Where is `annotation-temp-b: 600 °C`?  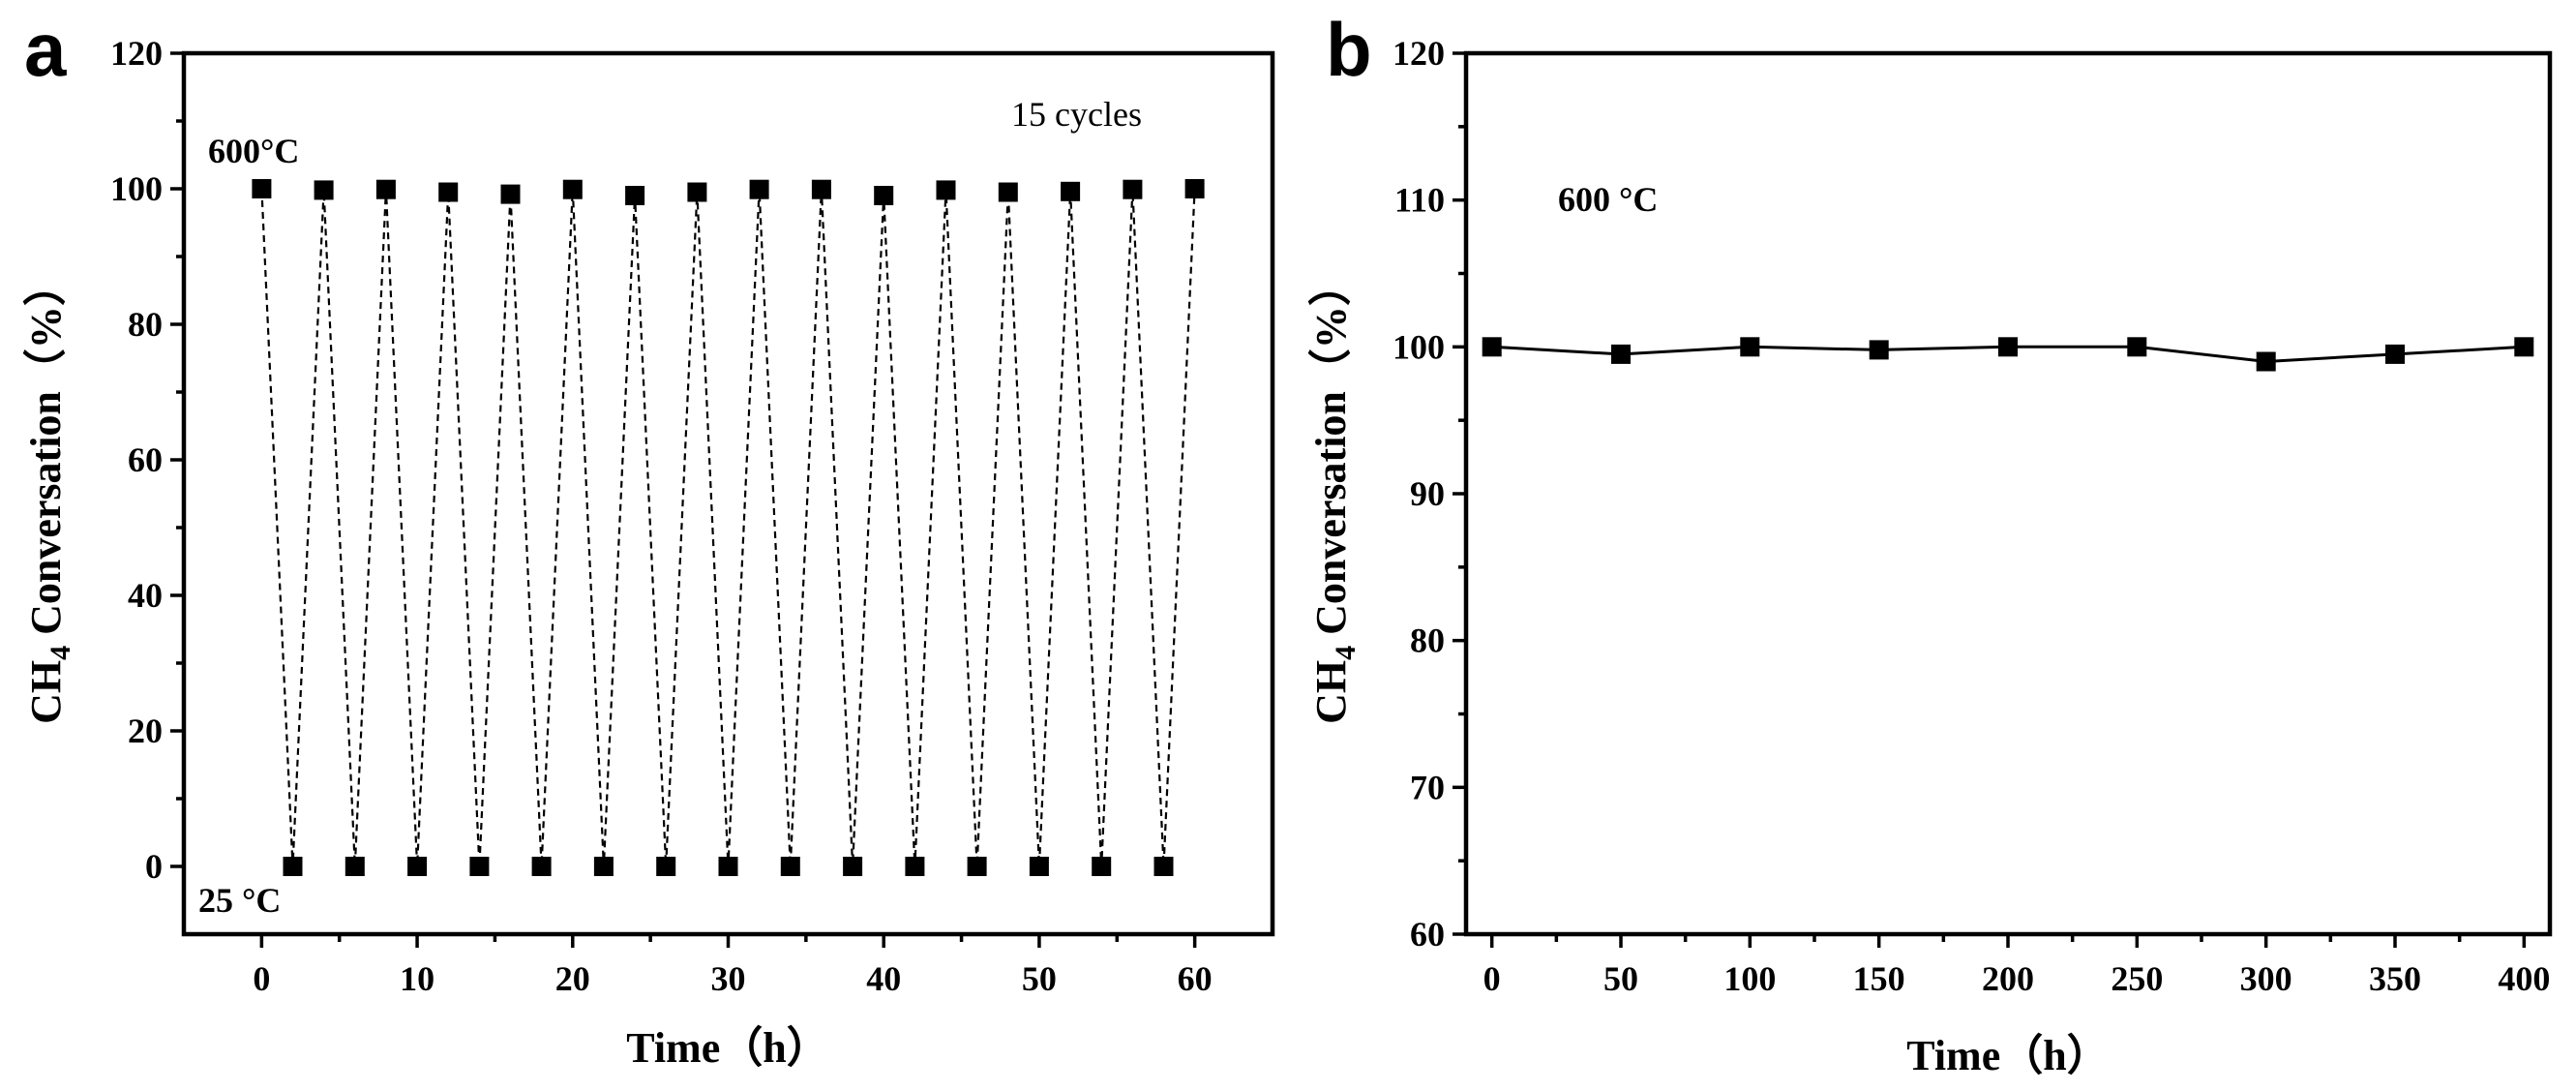 annotation-temp-b: 600 °C is located at coordinates (1608, 199).